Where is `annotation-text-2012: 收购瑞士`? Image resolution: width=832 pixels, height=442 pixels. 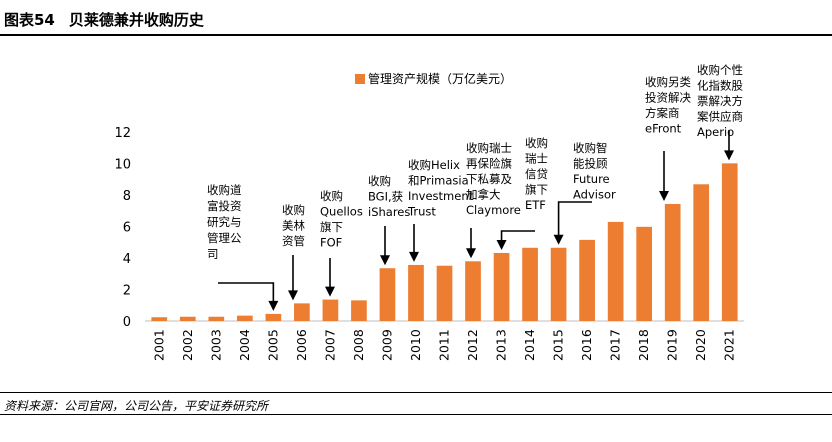
annotation-text-2012: 收购瑞士 is located at coordinates (489, 148).